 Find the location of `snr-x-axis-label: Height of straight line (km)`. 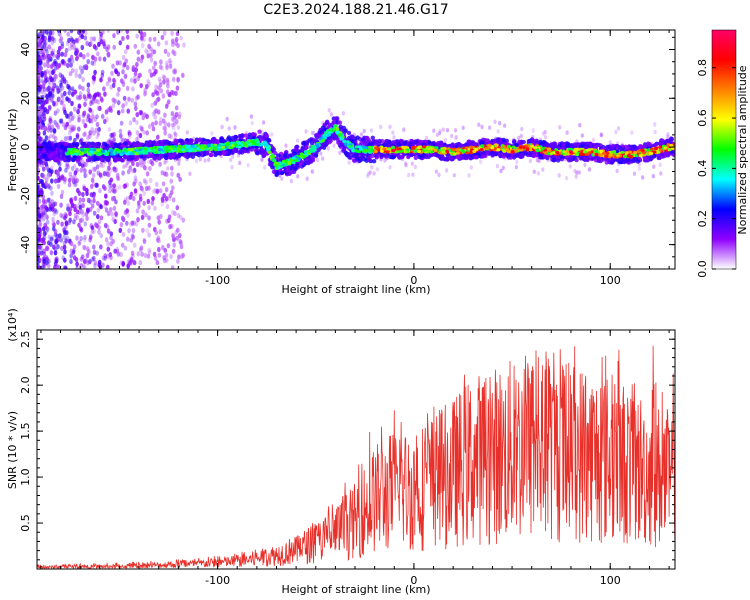

snr-x-axis-label: Height of straight line (km) is located at coordinates (355, 589).